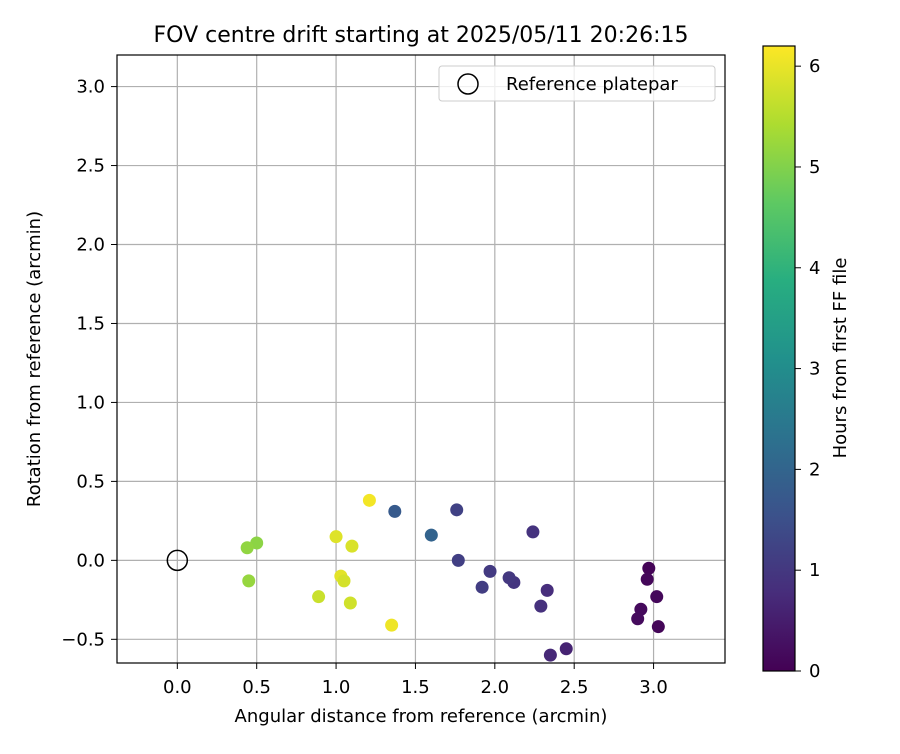 The image size is (900, 754). I want to click on legend: Reference platepar, so click(577, 83).